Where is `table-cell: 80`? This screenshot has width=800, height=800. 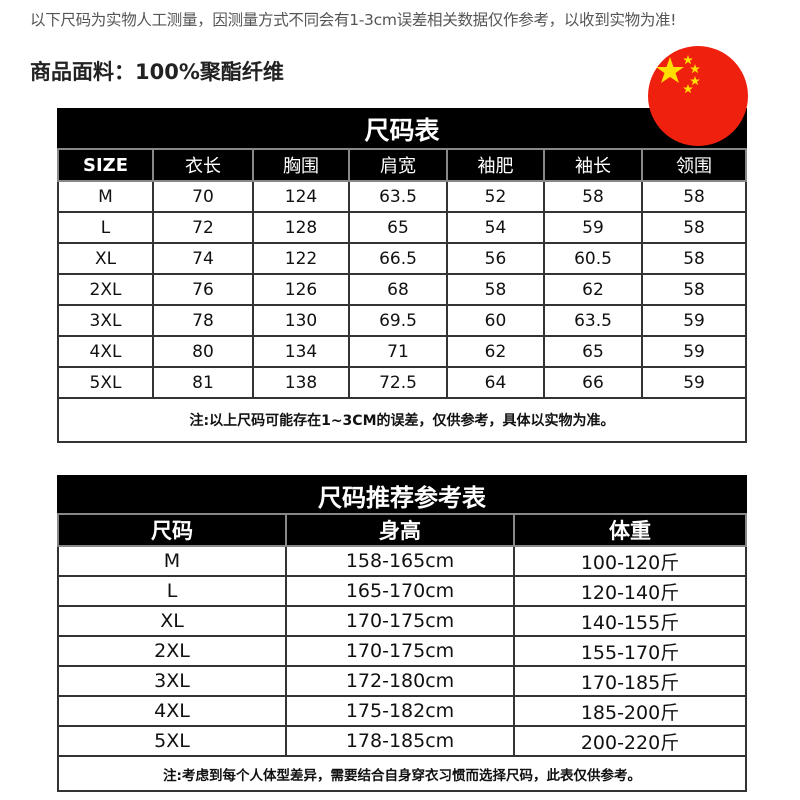 table-cell: 80 is located at coordinates (203, 351).